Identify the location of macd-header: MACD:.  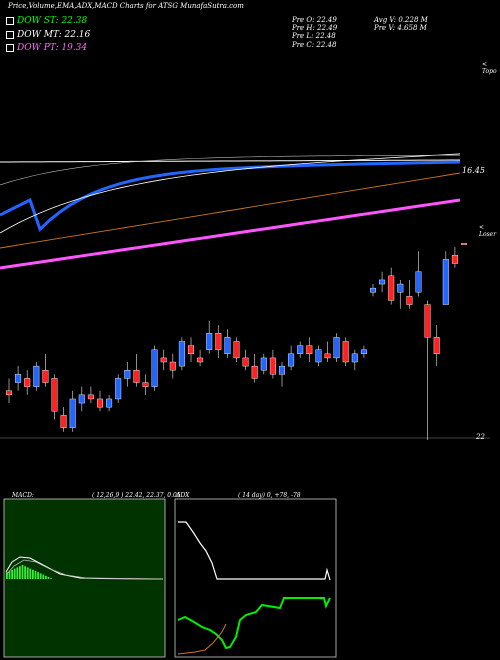
(23, 495).